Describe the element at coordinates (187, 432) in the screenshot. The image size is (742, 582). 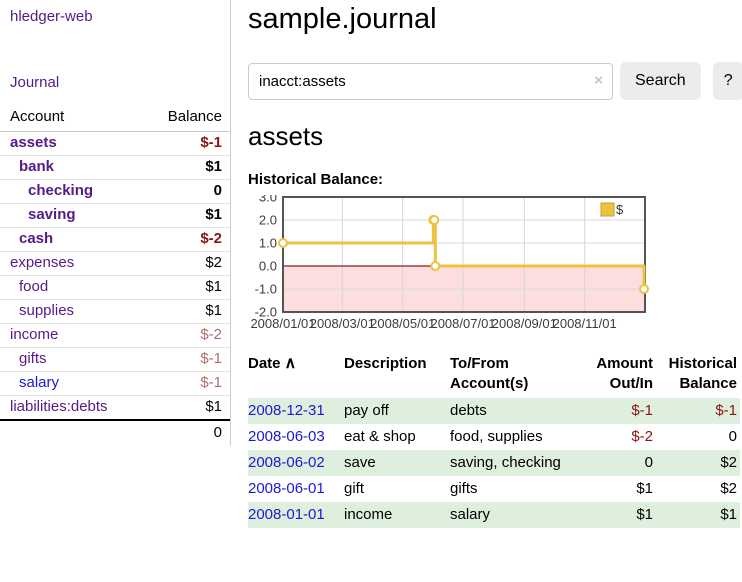
I see `accounts-total-balance: 0` at that location.